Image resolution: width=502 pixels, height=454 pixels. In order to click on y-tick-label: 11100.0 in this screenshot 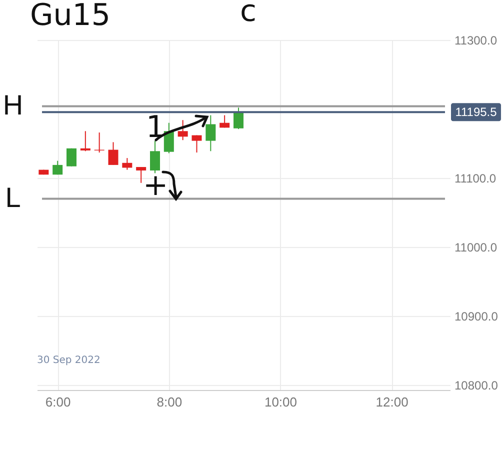, I will do `click(475, 179)`.